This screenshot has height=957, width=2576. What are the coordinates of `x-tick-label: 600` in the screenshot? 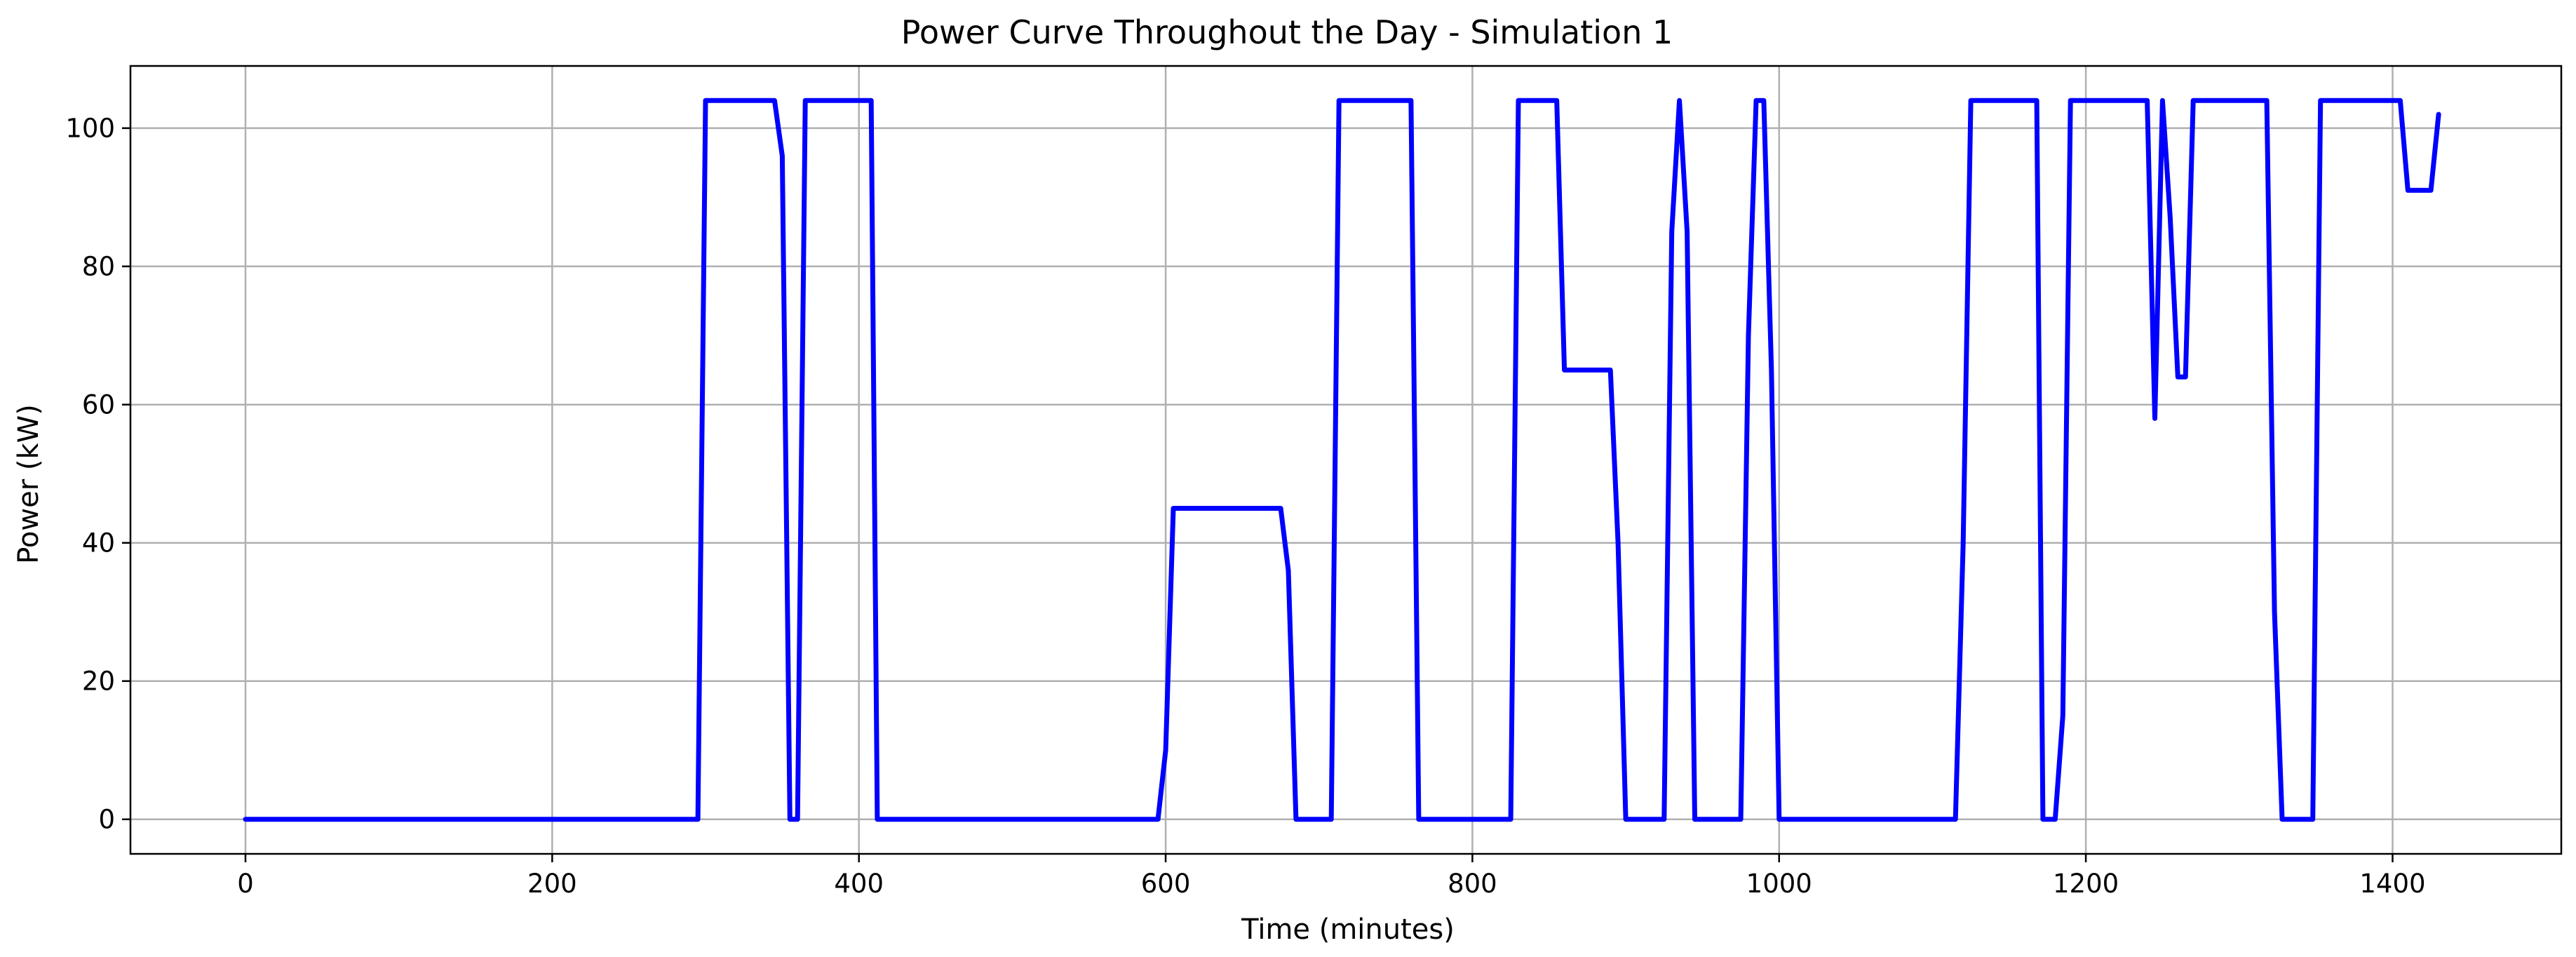 It's located at (1166, 884).